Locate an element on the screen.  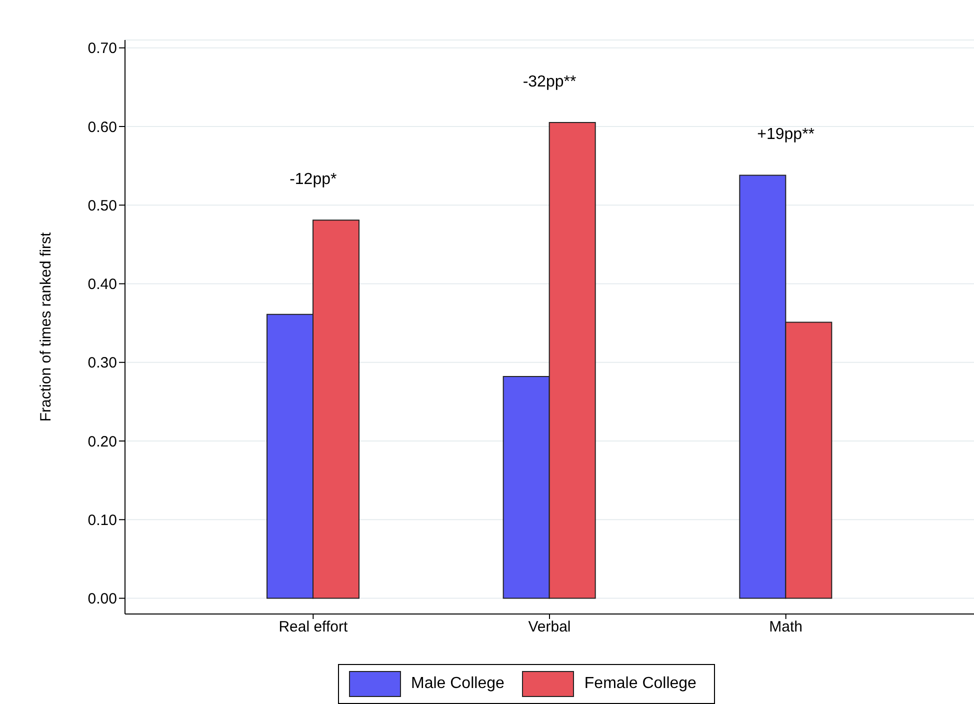
y-tick-label: 0.40 is located at coordinates (102, 285).